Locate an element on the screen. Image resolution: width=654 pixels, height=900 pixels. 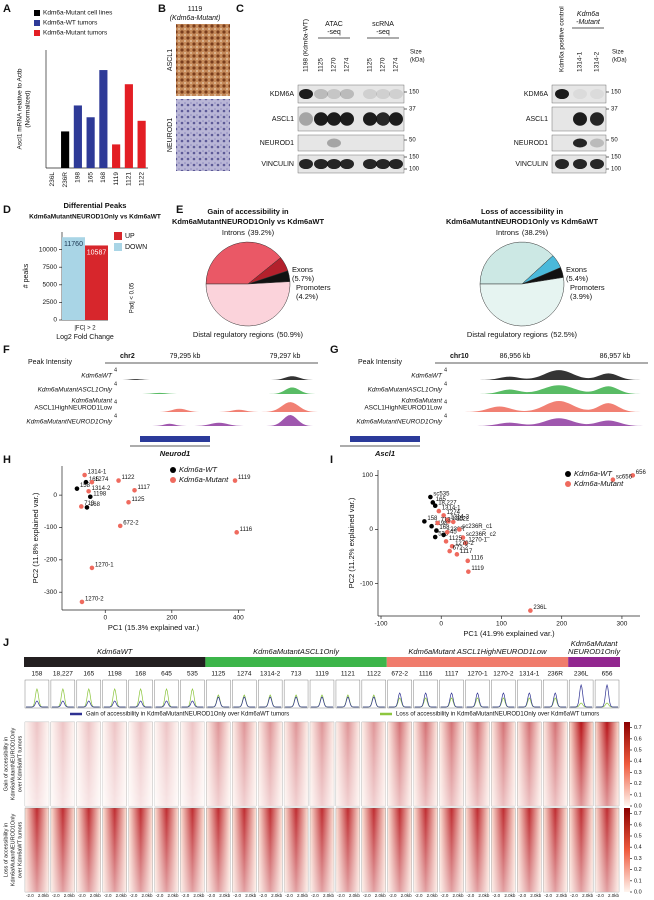
coordinate-label: 79,295 kb is located at coordinates (185, 356).